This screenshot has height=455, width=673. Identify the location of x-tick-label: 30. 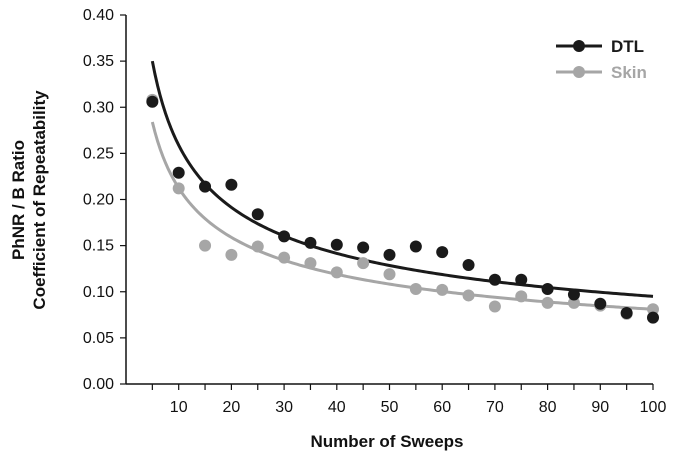
(284, 407).